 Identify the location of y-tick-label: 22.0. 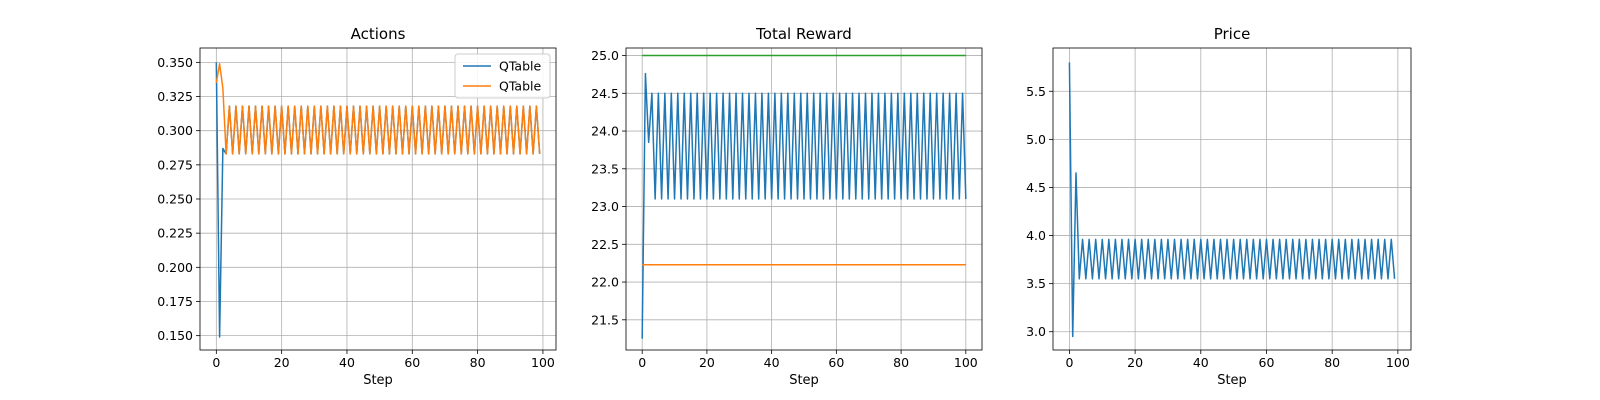
(605, 282).